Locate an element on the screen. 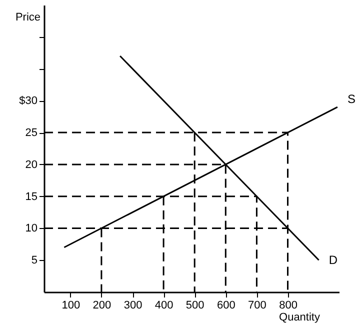 This screenshot has width=361, height=326. series-label: D is located at coordinates (333, 260).